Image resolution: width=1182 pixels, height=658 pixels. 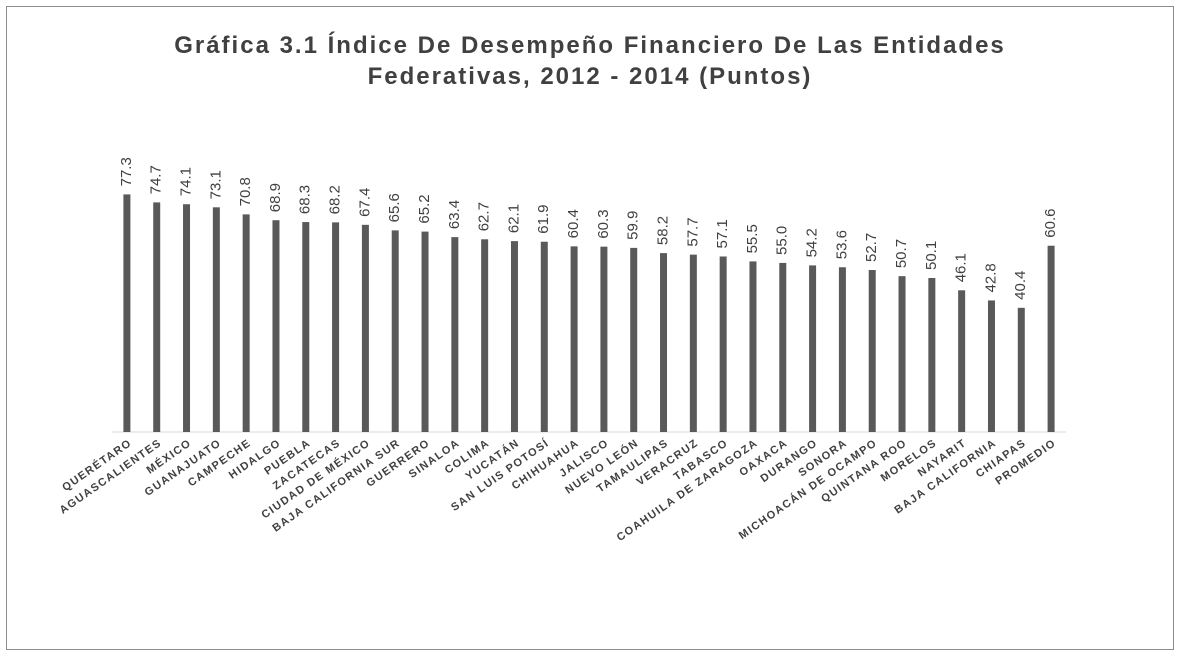 I want to click on data-label: 60.6, so click(x=1050, y=223).